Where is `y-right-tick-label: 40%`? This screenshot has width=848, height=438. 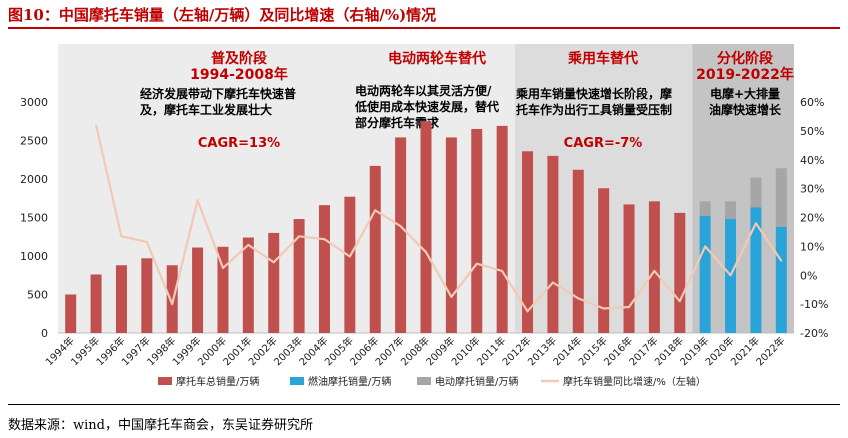 y-right-tick-label: 40% is located at coordinates (812, 160).